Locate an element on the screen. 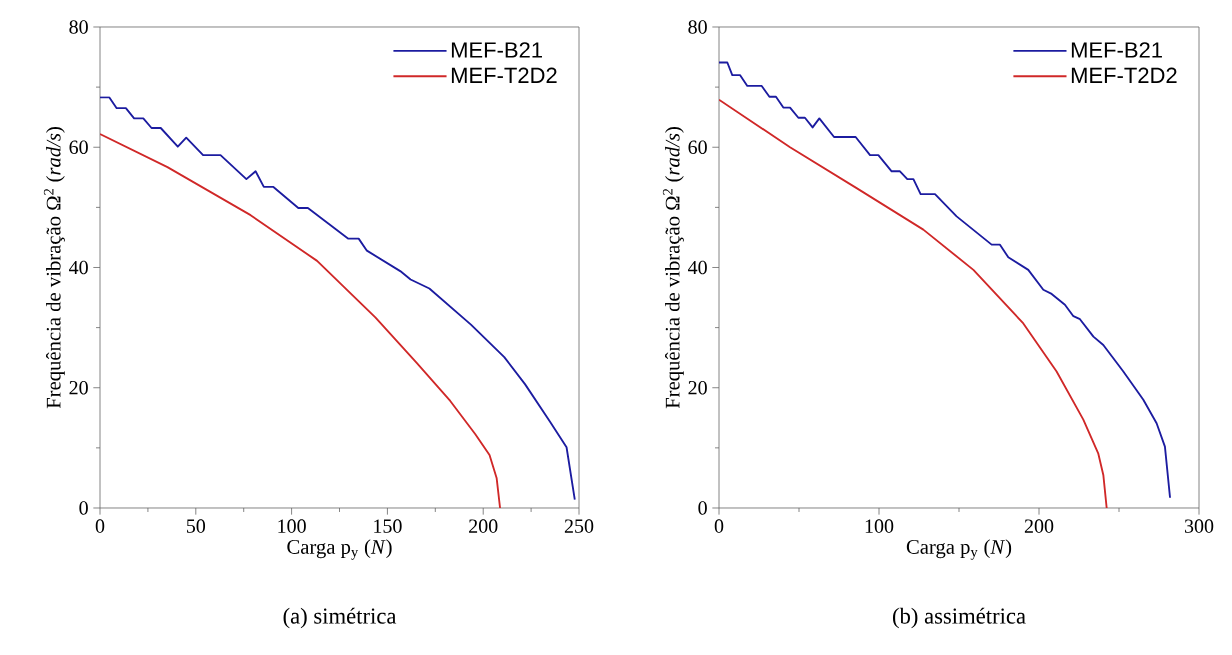 This screenshot has height=655, width=1232. x-tick-label: 300 is located at coordinates (1199, 526).